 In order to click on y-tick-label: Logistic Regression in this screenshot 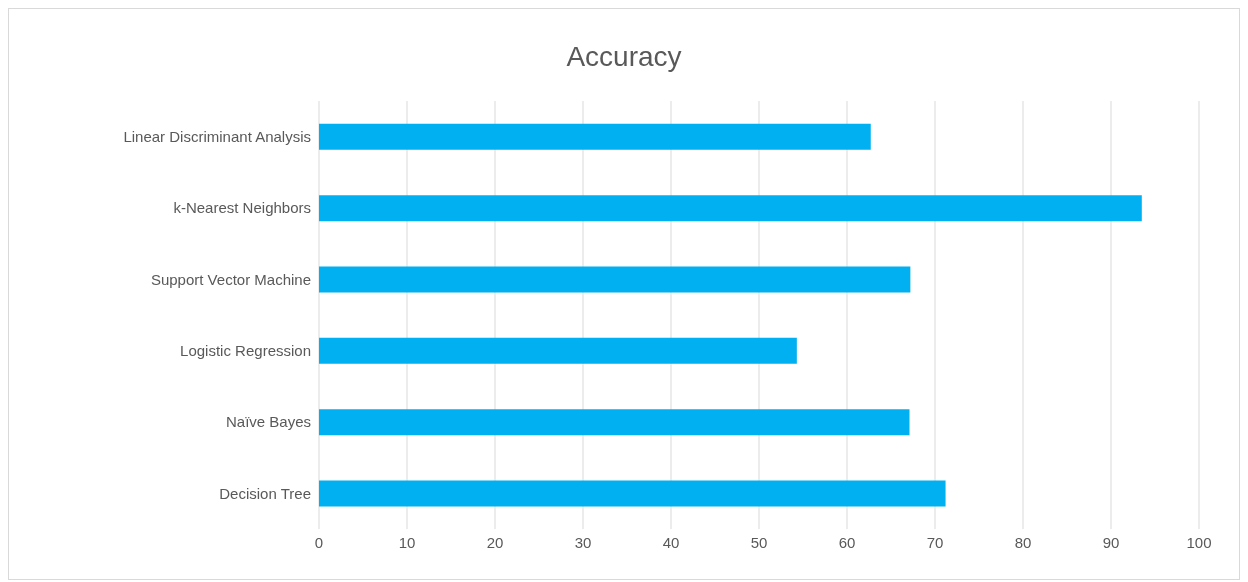, I will do `click(245, 350)`.